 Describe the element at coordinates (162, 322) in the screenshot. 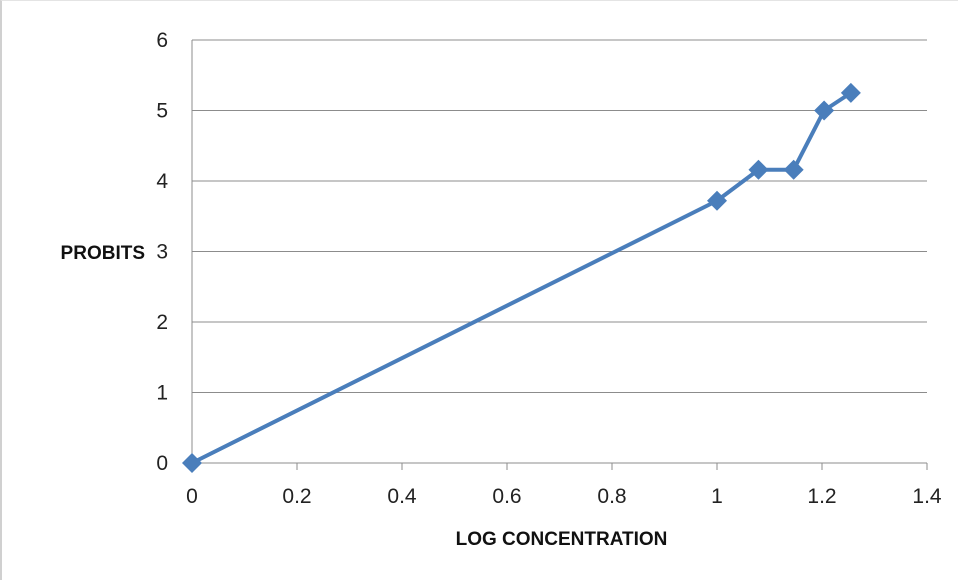

I see `y-tick-label: 2` at that location.